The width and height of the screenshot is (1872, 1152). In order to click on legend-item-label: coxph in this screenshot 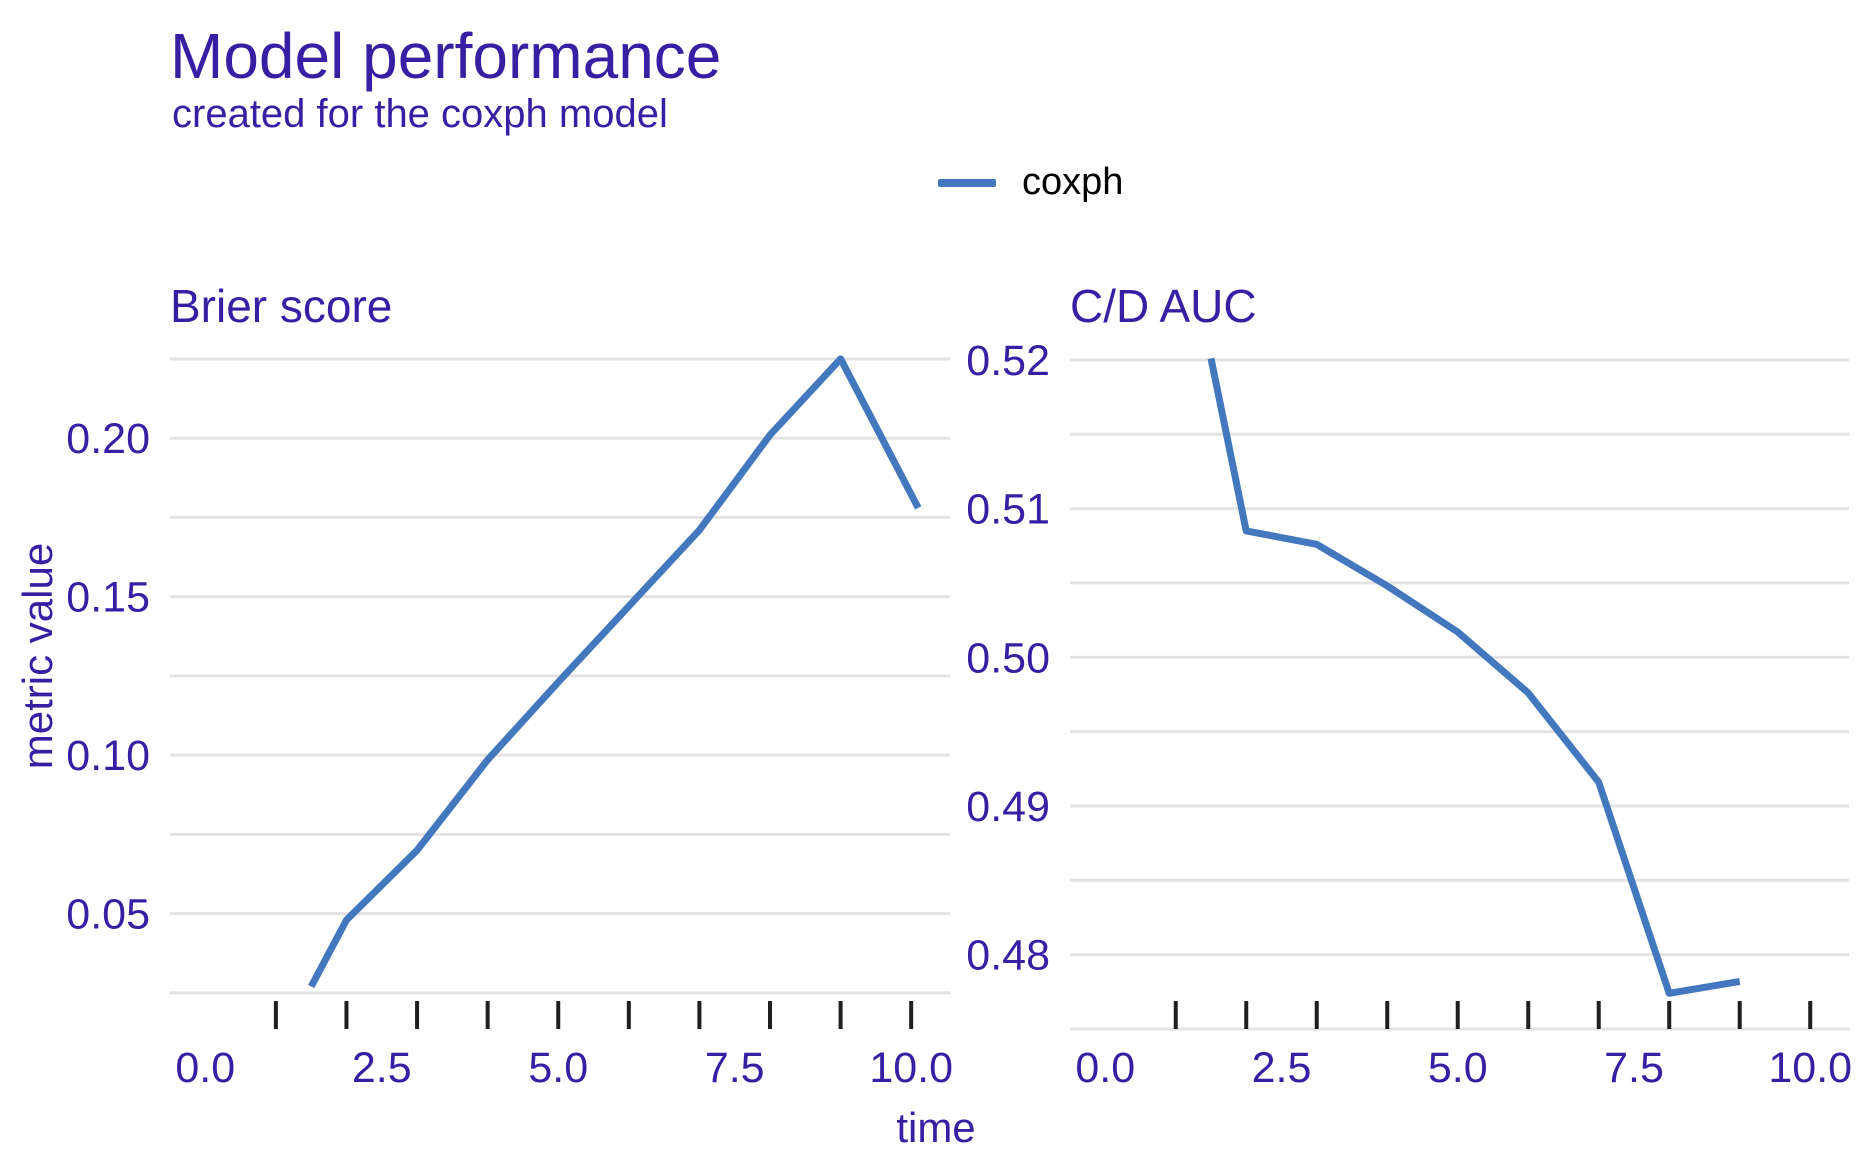, I will do `click(1073, 182)`.